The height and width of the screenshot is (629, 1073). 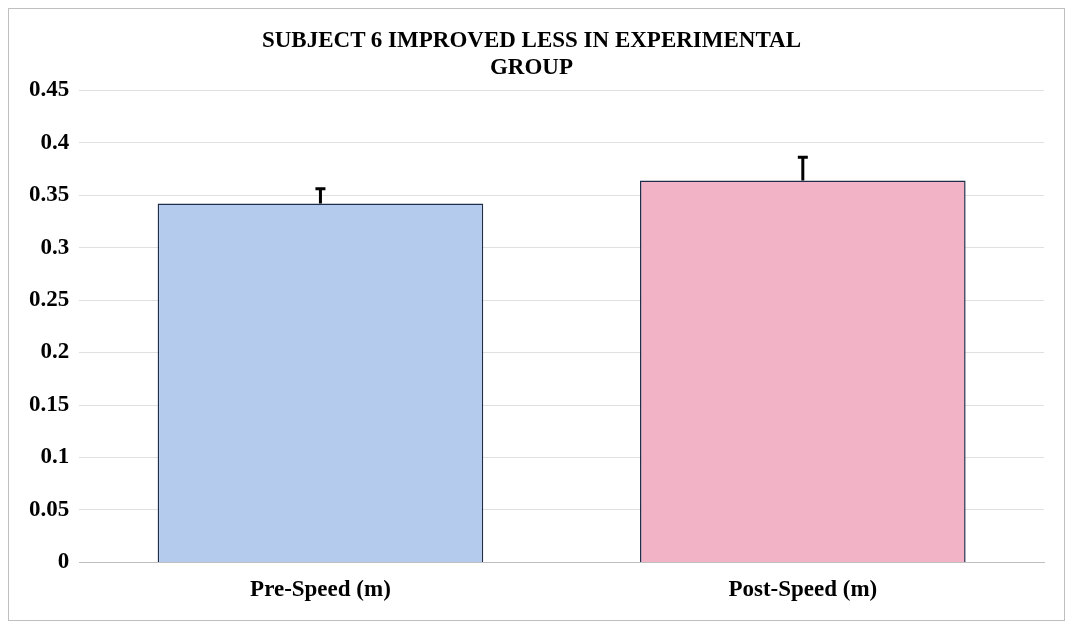 What do you see at coordinates (49, 508) in the screenshot?
I see `y-tick-label: 0.05` at bounding box center [49, 508].